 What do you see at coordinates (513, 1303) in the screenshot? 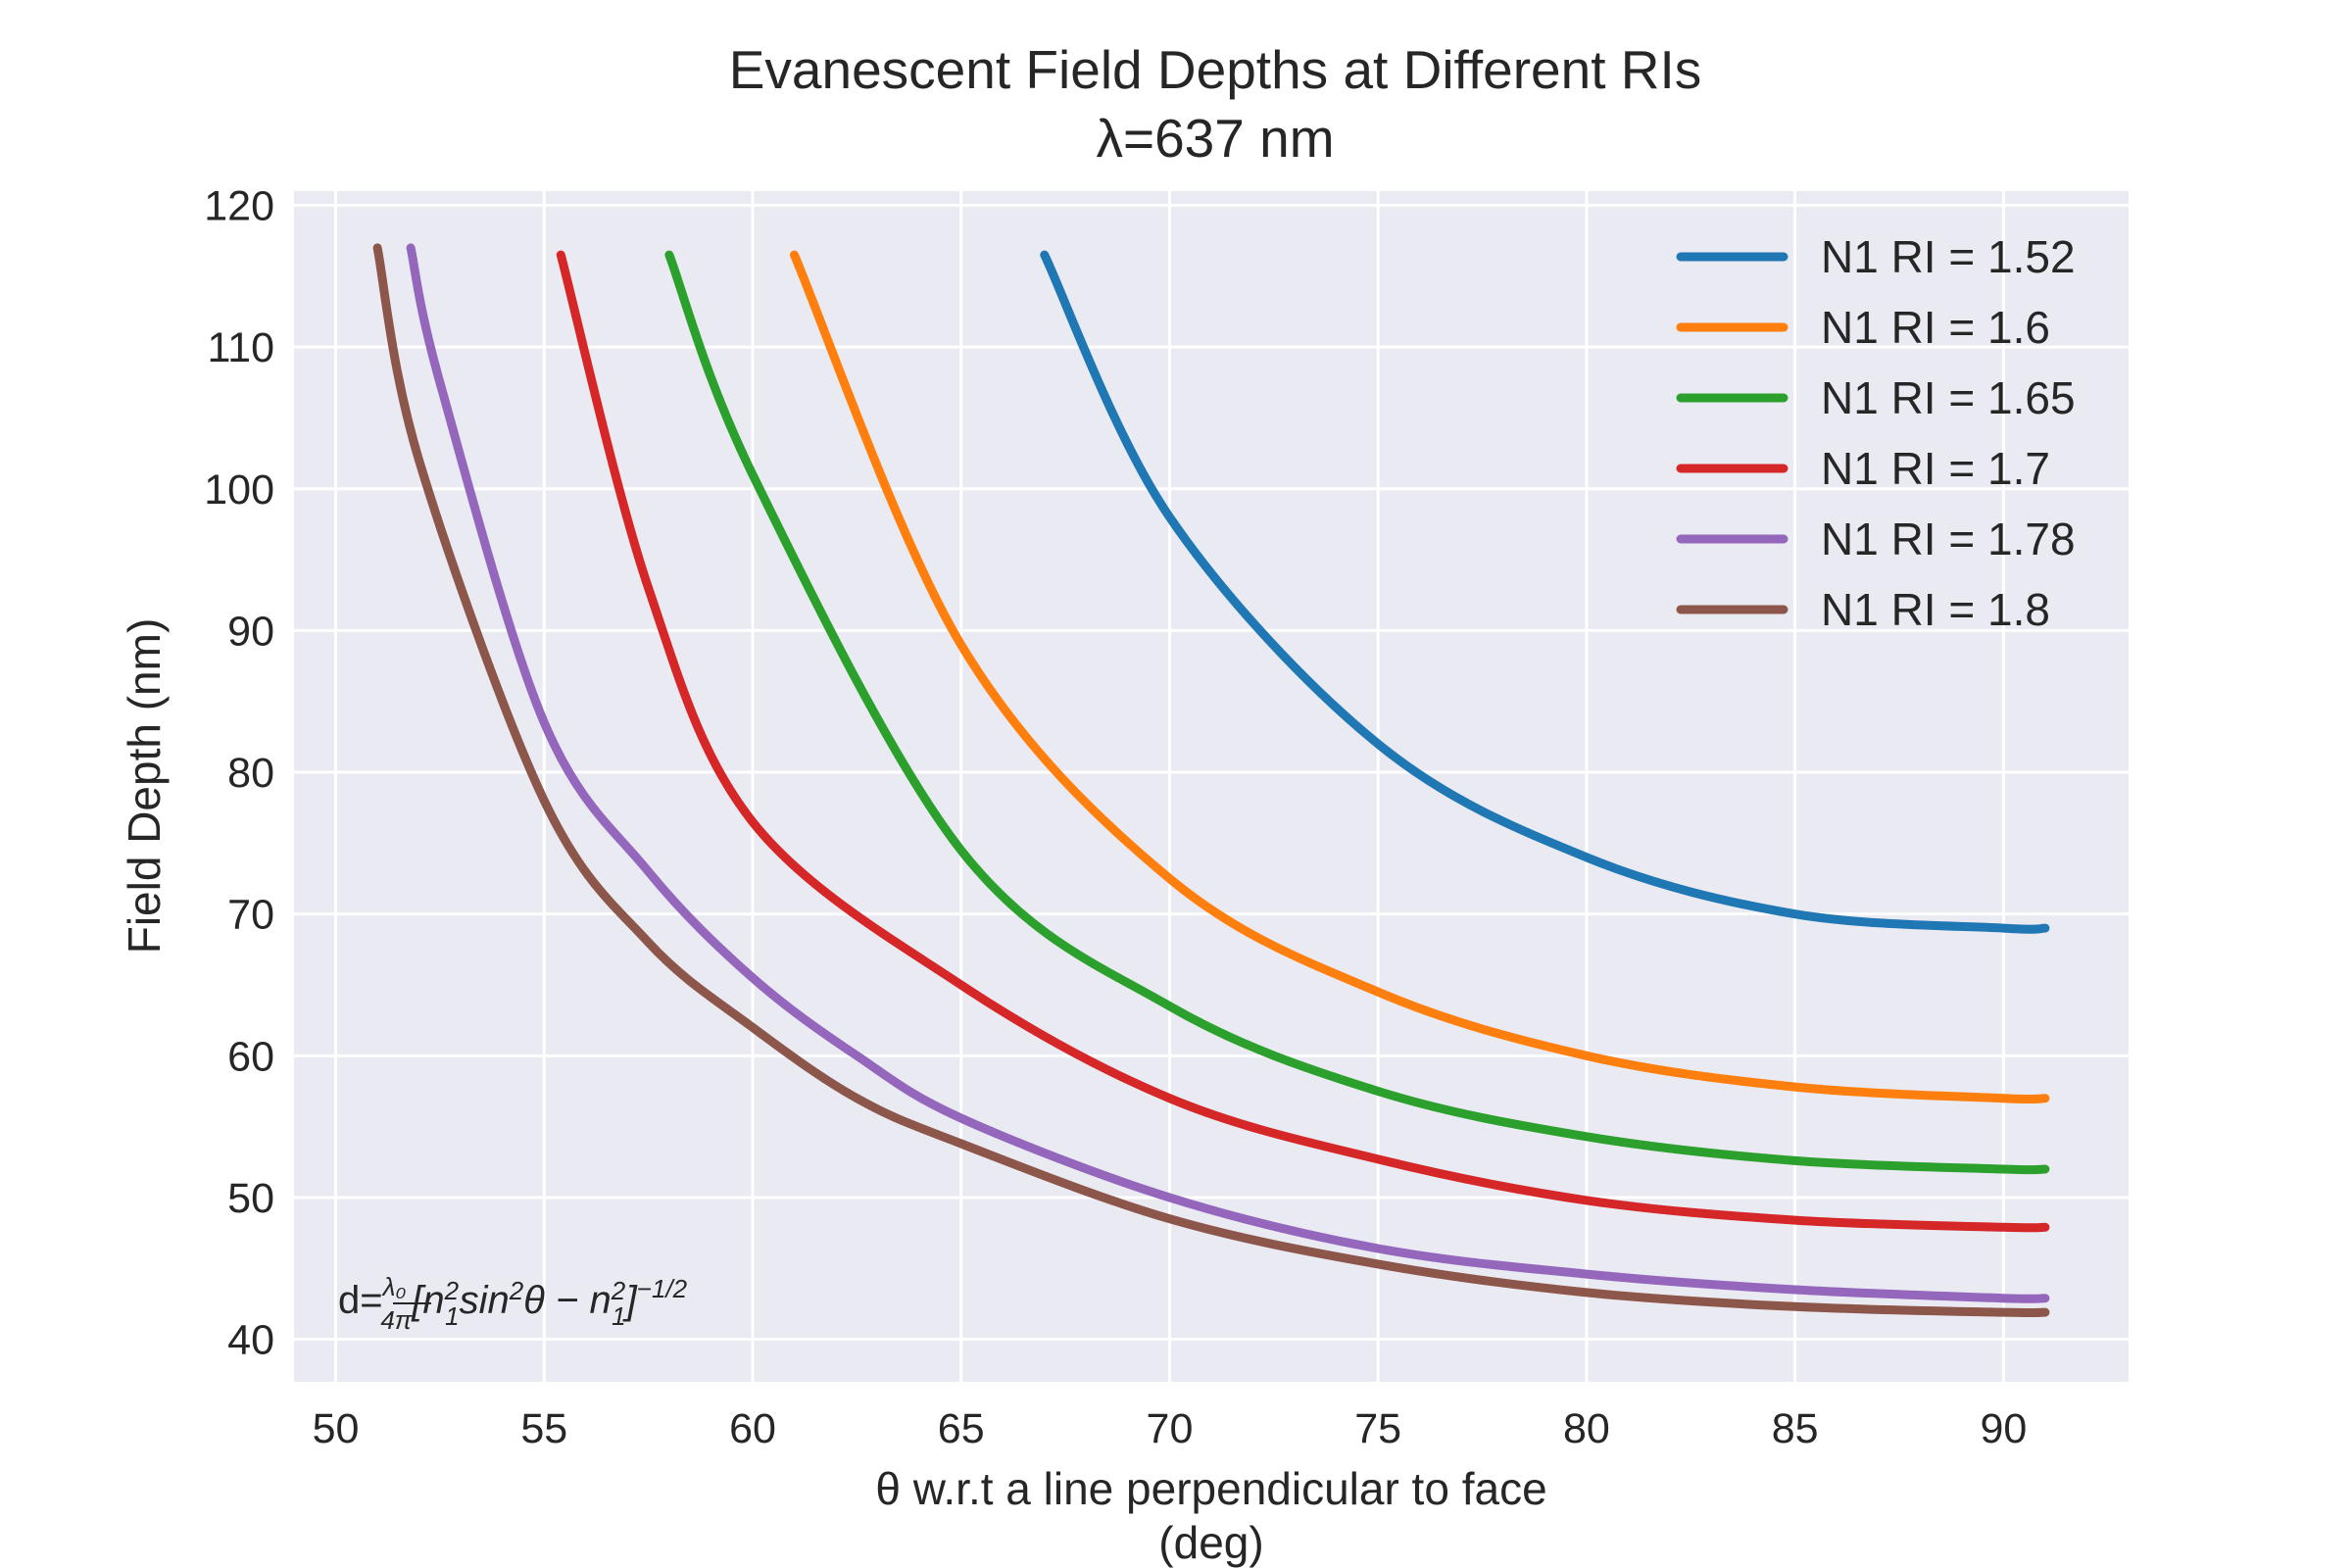
I see `formula-annotation: d=λ₀ 4π[n2 1sin2θ − n2 1]−1/2` at bounding box center [513, 1303].